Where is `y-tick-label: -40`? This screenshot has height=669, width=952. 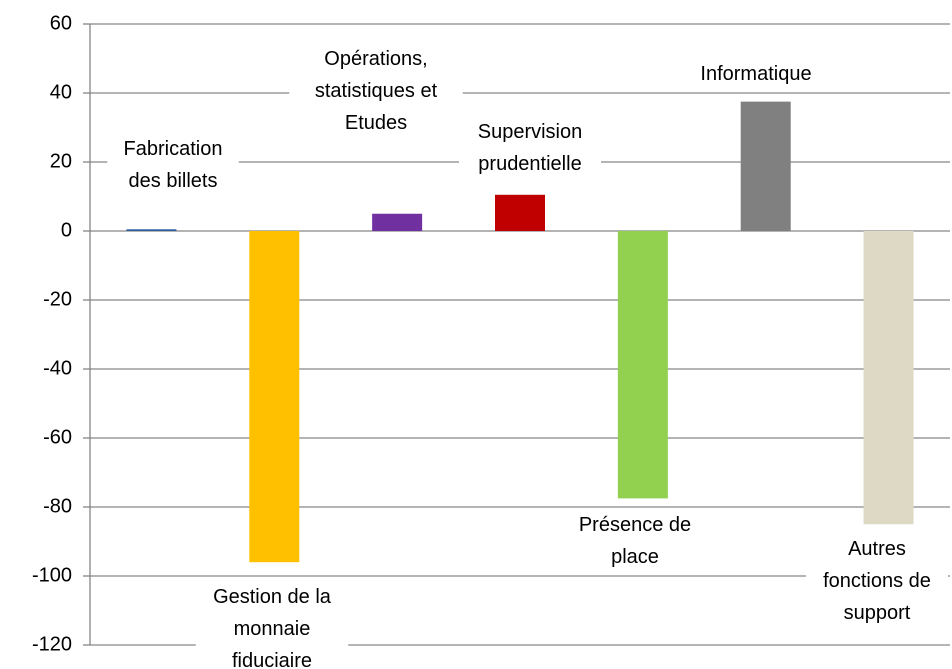
y-tick-label: -40 is located at coordinates (57, 368).